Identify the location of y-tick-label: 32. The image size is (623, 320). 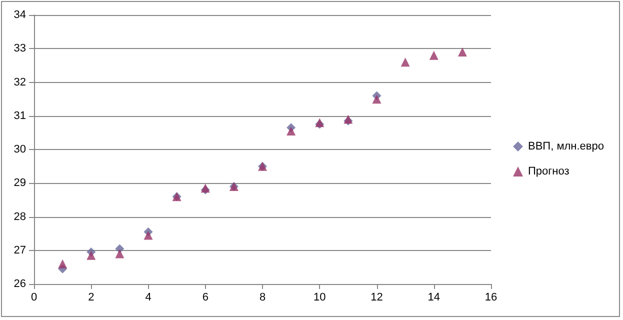
(20, 82).